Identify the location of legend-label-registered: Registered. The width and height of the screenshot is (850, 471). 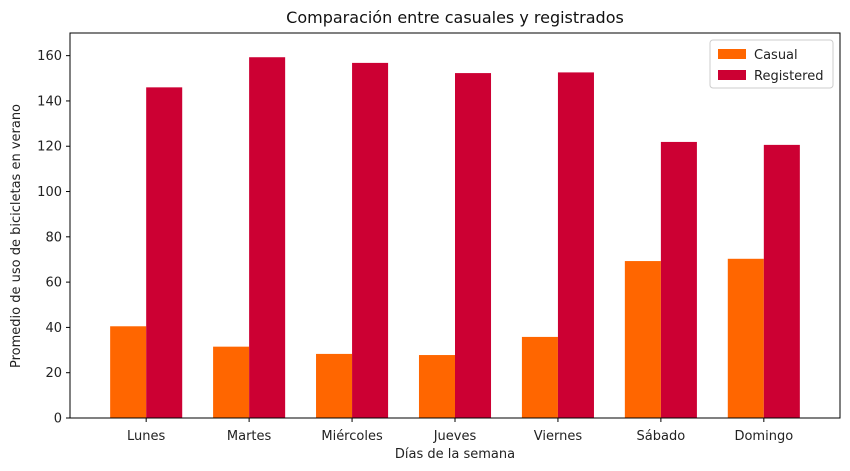
(789, 76).